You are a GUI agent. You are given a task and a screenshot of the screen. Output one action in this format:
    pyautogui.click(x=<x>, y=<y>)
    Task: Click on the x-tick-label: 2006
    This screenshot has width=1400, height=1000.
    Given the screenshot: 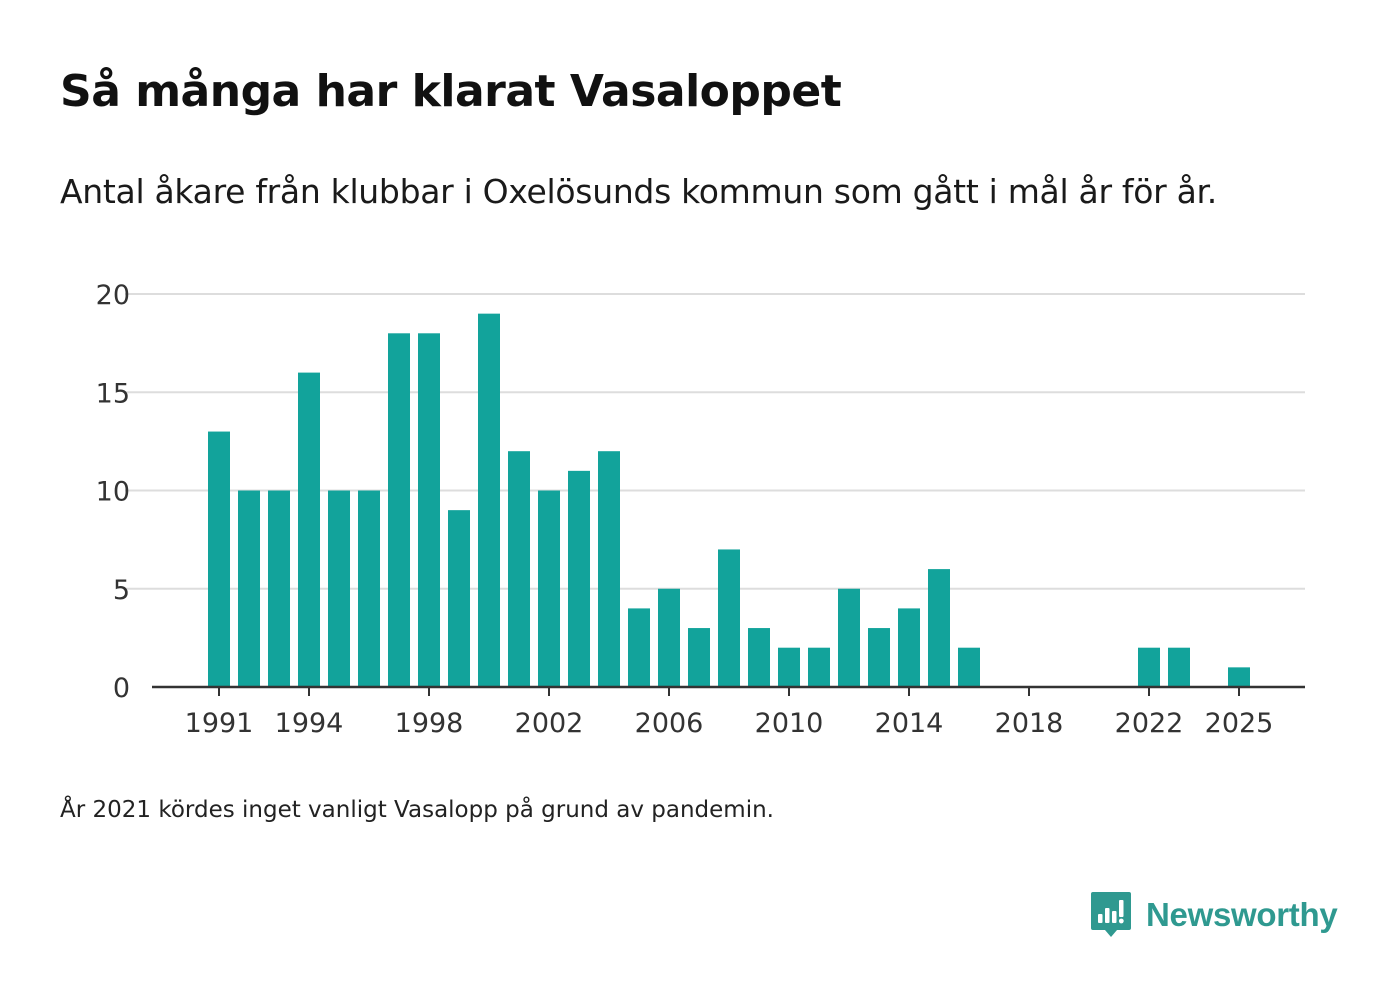 What is the action you would take?
    pyautogui.click(x=669, y=723)
    